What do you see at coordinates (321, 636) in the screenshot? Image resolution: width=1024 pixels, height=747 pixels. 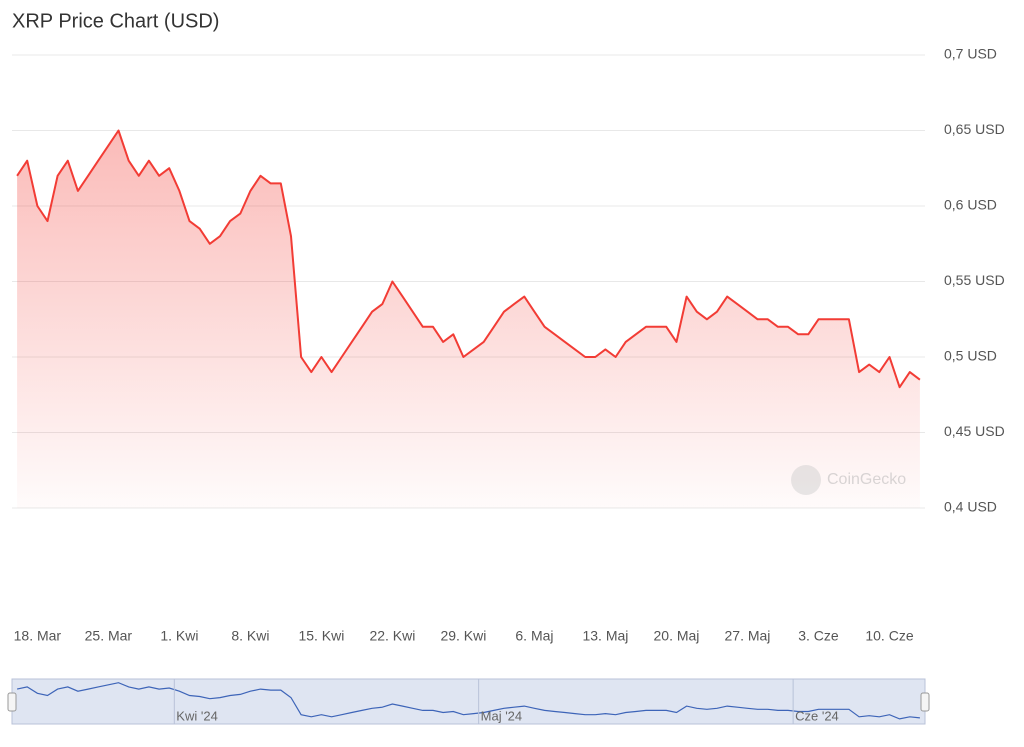 I see `x-tick-label: 15. Kwi` at bounding box center [321, 636].